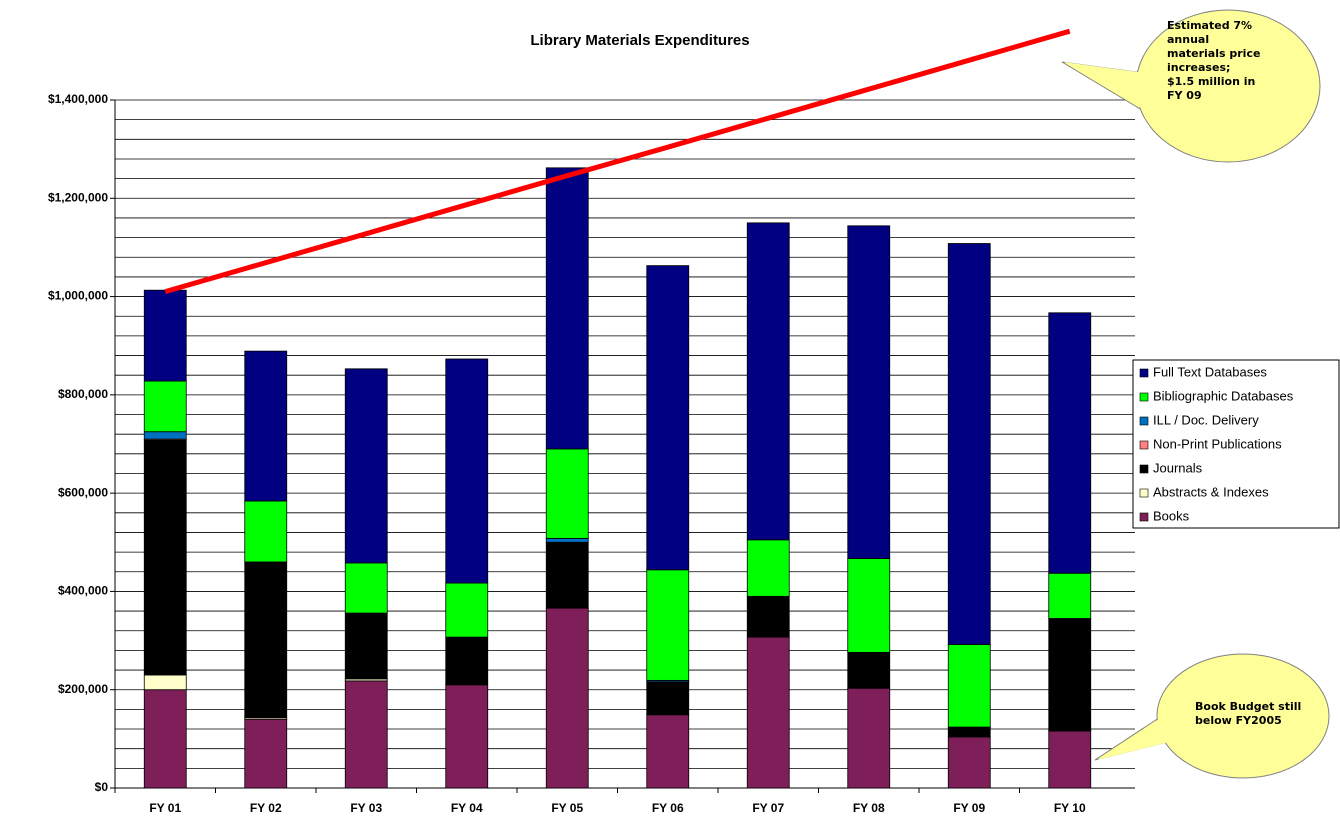  What do you see at coordinates (78, 99) in the screenshot?
I see `y-tick-label: $1,400,000` at bounding box center [78, 99].